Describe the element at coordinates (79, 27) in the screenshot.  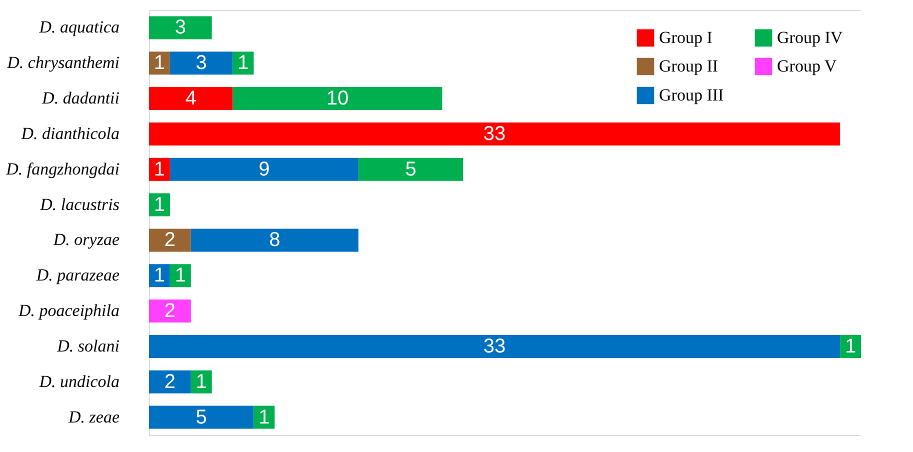
I see `y-tick-label: D. aquatica` at that location.